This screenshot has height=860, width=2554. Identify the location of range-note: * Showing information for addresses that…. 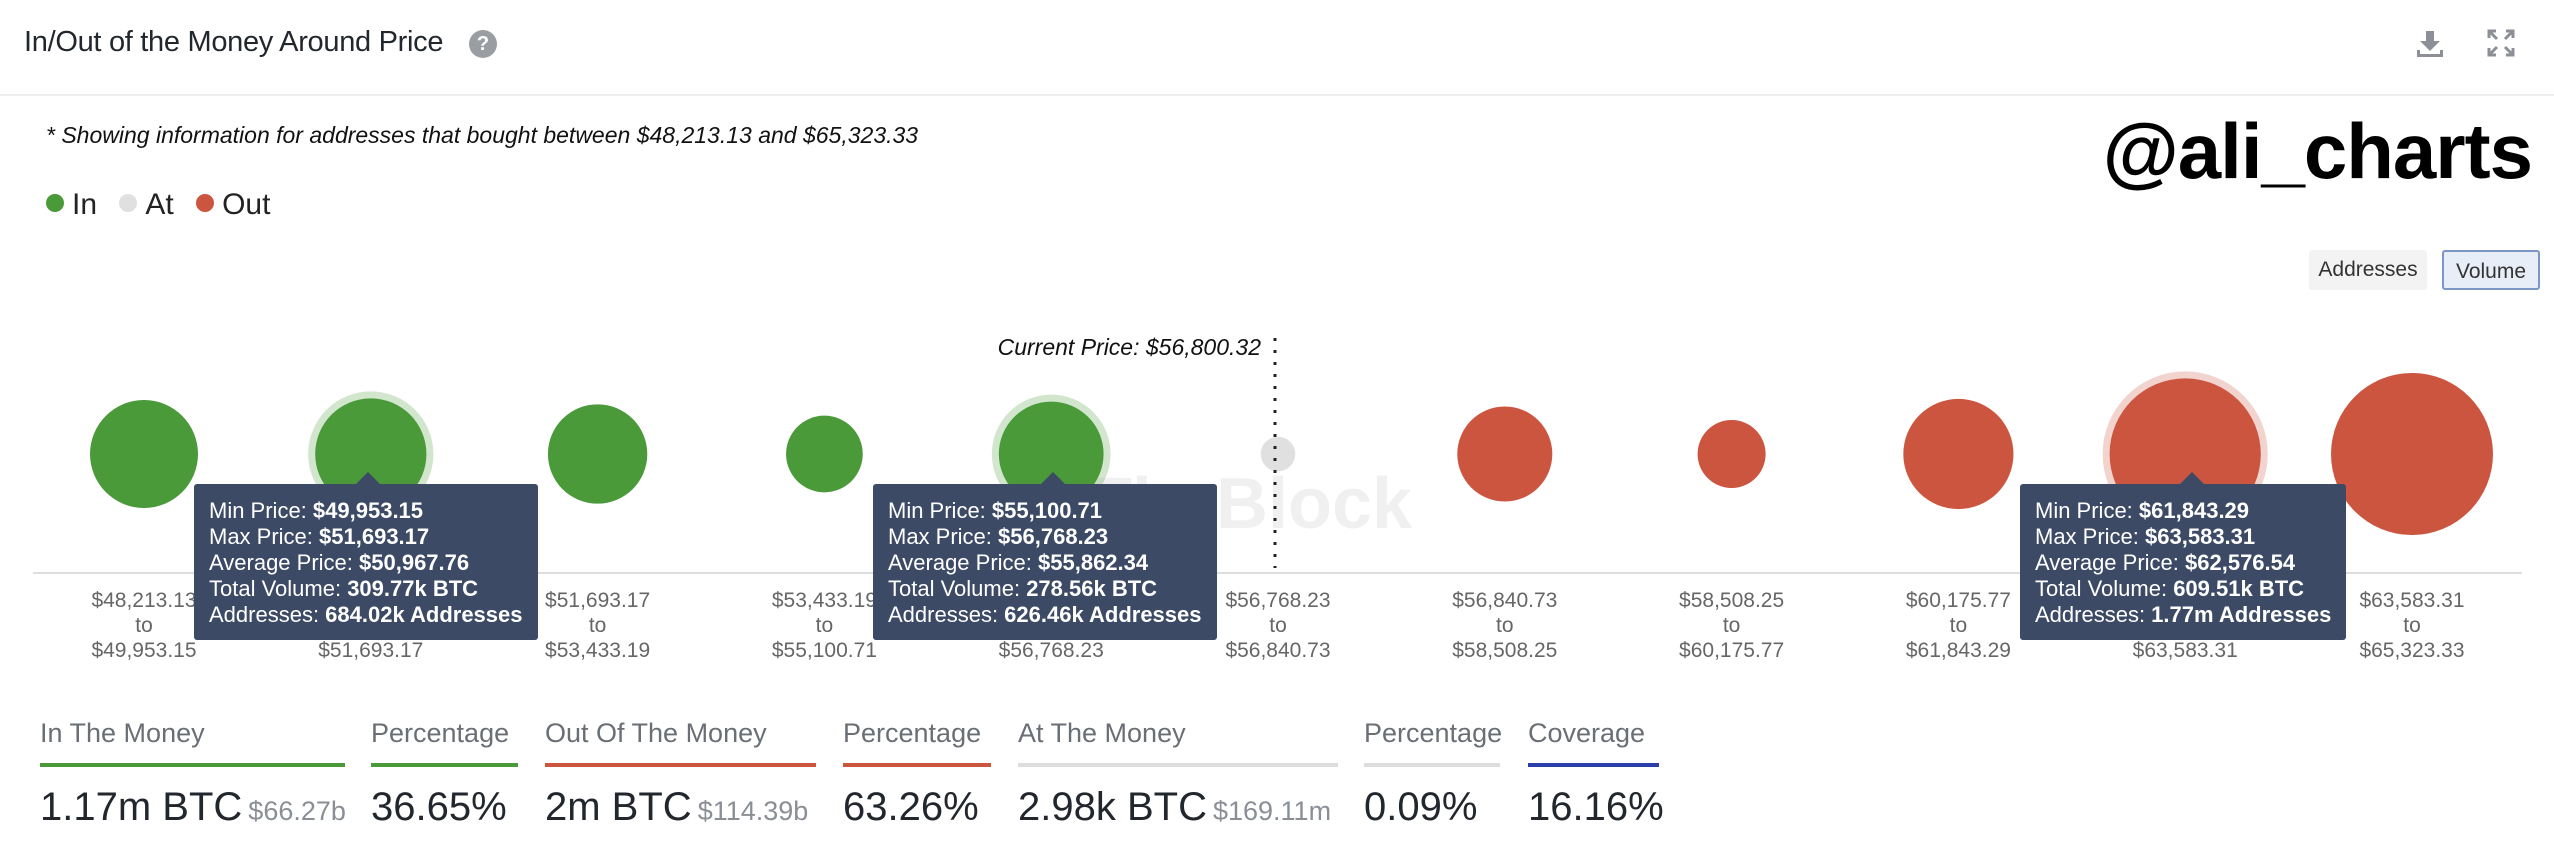
(482, 135).